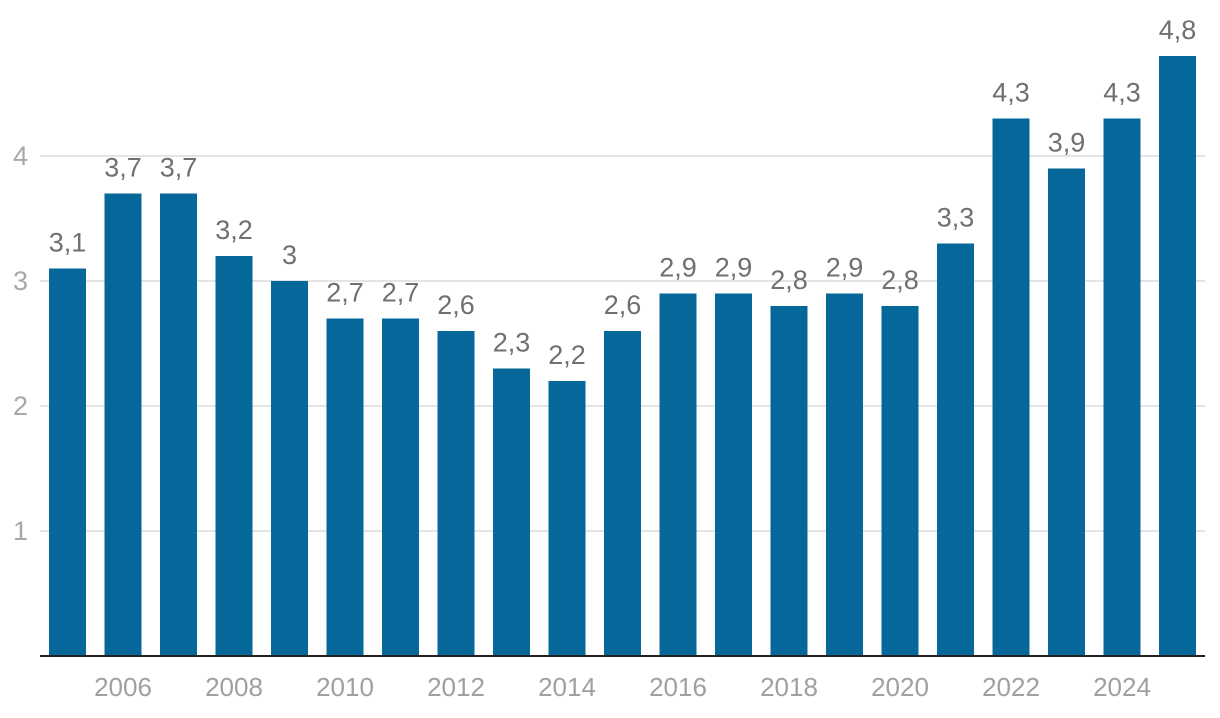 This screenshot has width=1220, height=718. What do you see at coordinates (456, 493) in the screenshot?
I see `bar-2012` at bounding box center [456, 493].